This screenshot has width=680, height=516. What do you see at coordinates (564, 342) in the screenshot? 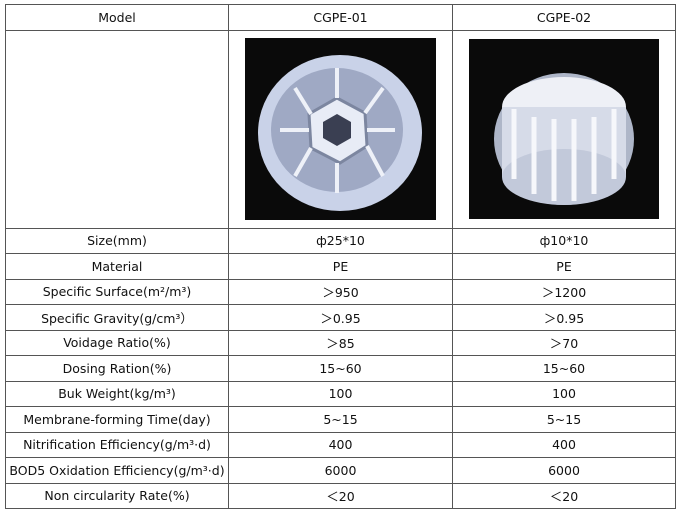
I see `spec-value: ＞70` at bounding box center [564, 342].